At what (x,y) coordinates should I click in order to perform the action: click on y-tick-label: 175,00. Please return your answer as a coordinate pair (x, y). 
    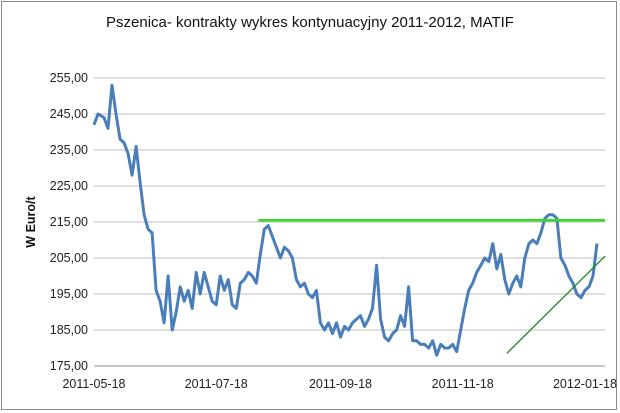
    Looking at the image, I should click on (69, 366).